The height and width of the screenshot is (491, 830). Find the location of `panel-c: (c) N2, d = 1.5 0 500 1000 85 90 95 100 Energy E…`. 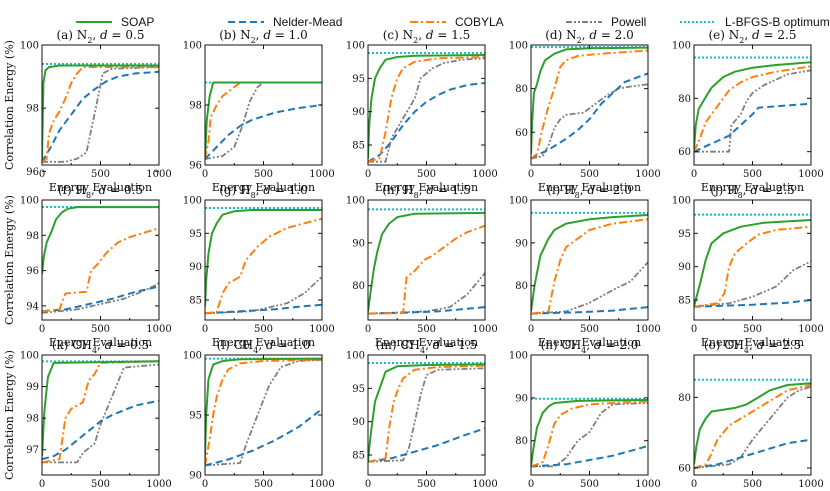

panel-c: (c) N2, d = 1.5 0 500 1000 85 90 95 100 Energy E… is located at coordinates (422, 111).